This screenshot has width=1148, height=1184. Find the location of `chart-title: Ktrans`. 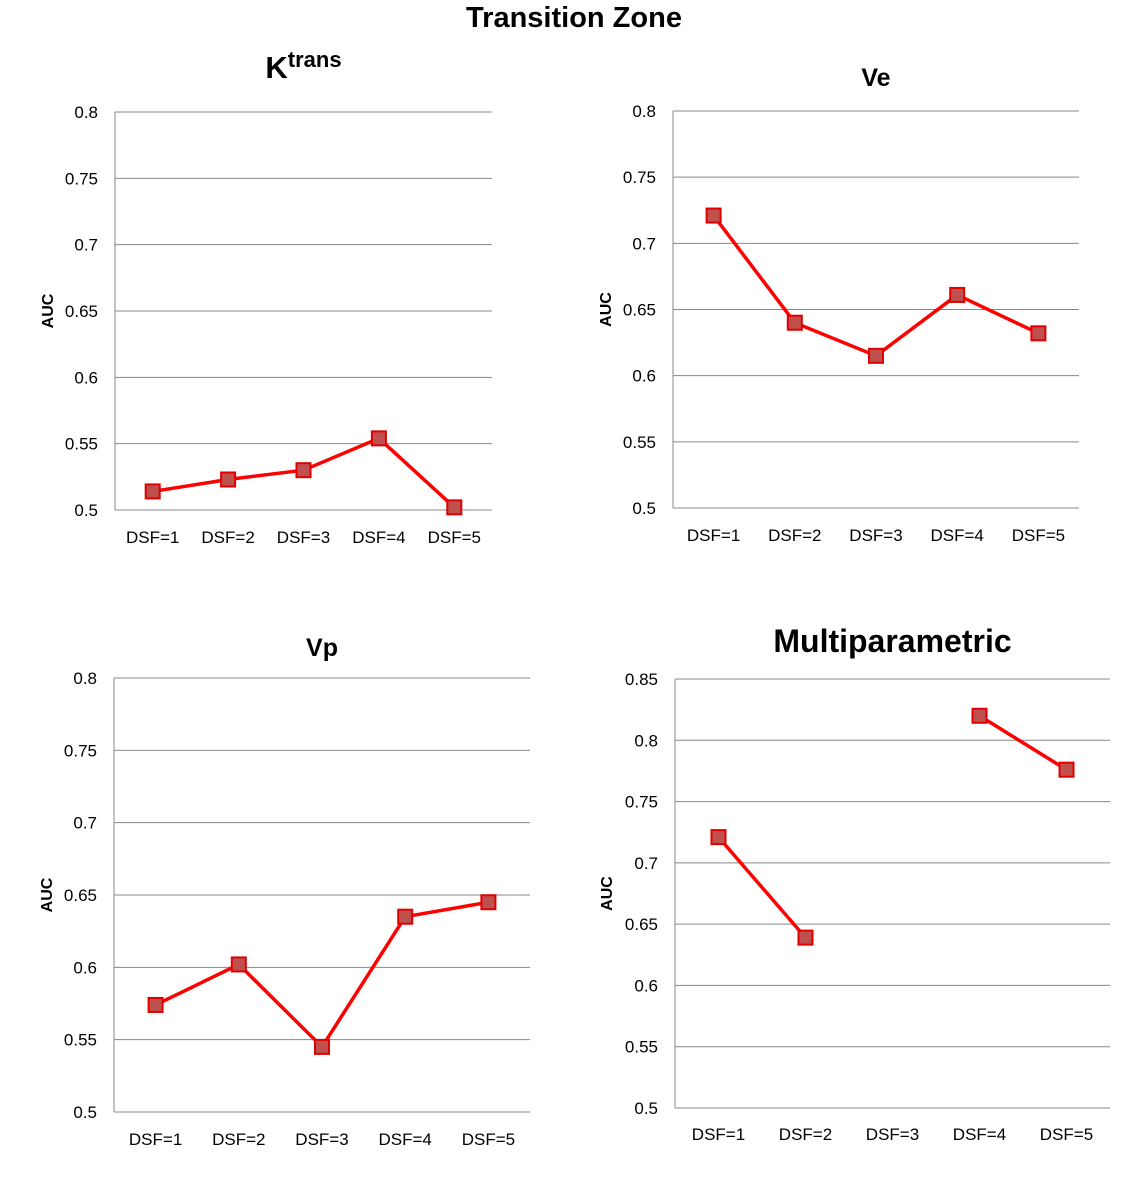

chart-title: Ktrans is located at coordinates (303, 66).